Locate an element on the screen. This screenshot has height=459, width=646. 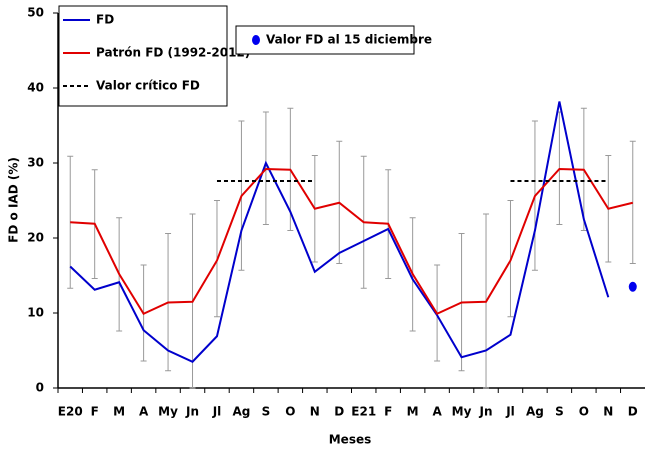
legend-label: Patrón FD (1992-2012) is located at coordinates (173, 53).